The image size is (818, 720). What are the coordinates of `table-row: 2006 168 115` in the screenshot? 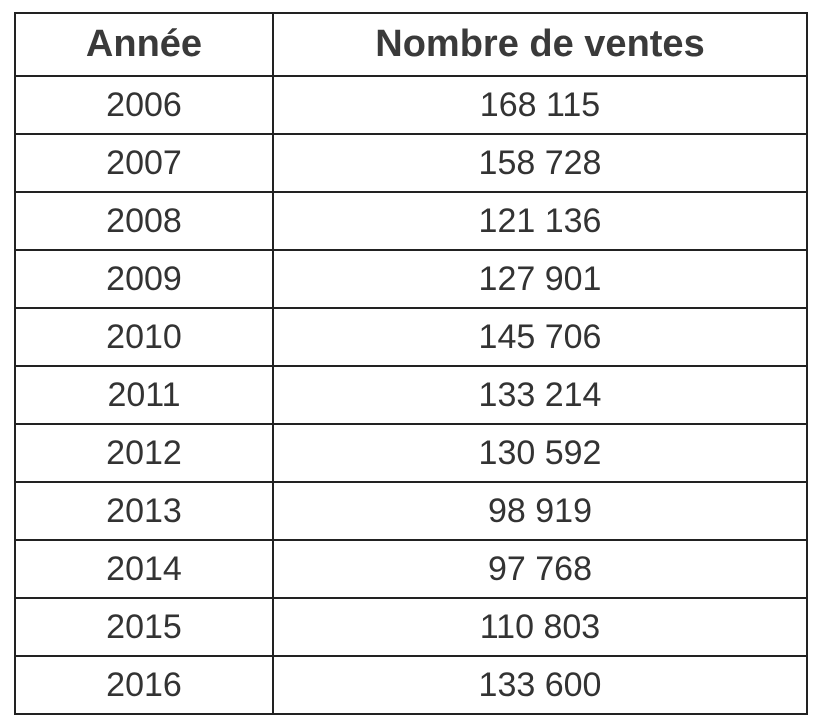 It's located at (411, 105).